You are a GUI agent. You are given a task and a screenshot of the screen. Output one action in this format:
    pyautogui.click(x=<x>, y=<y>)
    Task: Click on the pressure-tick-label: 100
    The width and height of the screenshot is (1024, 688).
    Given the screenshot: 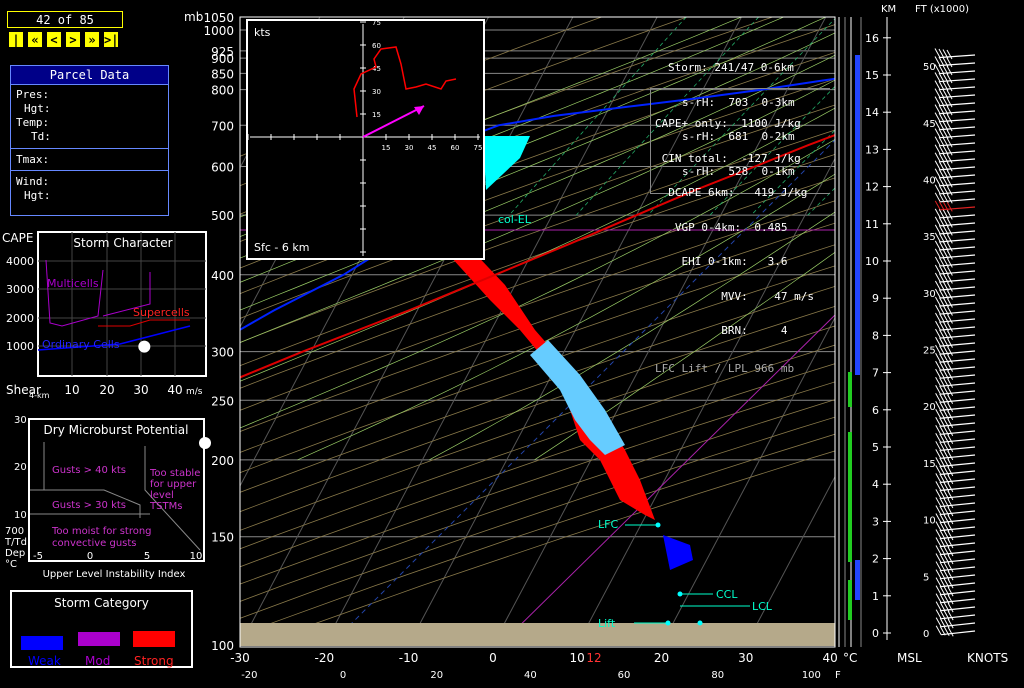 What is the action you would take?
    pyautogui.click(x=222, y=646)
    